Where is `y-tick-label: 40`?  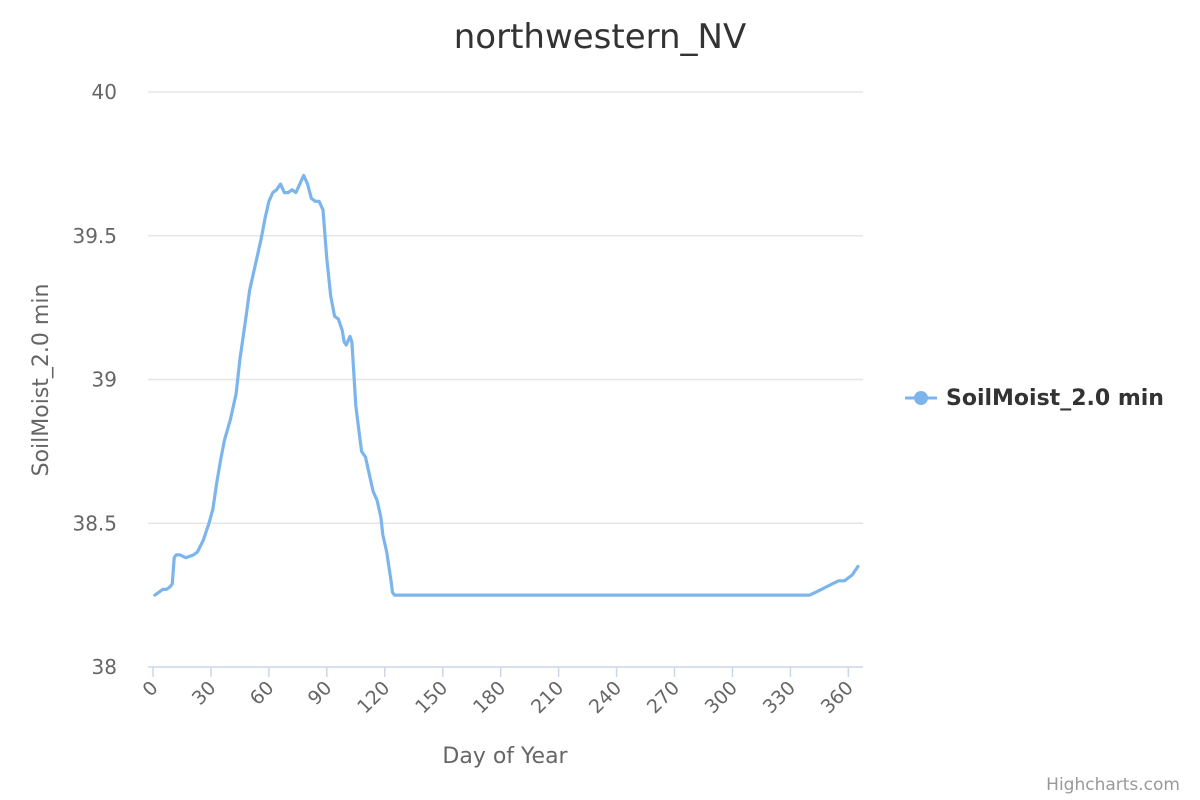 y-tick-label: 40 is located at coordinates (104, 92).